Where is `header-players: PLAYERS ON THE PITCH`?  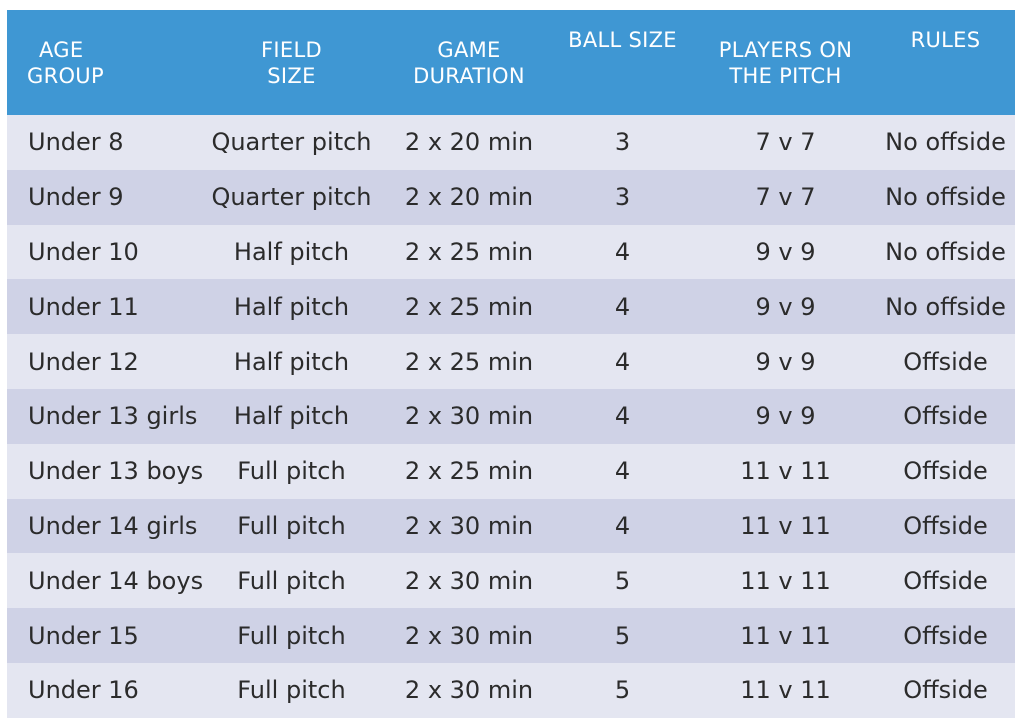 header-players: PLAYERS ON THE PITCH is located at coordinates (785, 62).